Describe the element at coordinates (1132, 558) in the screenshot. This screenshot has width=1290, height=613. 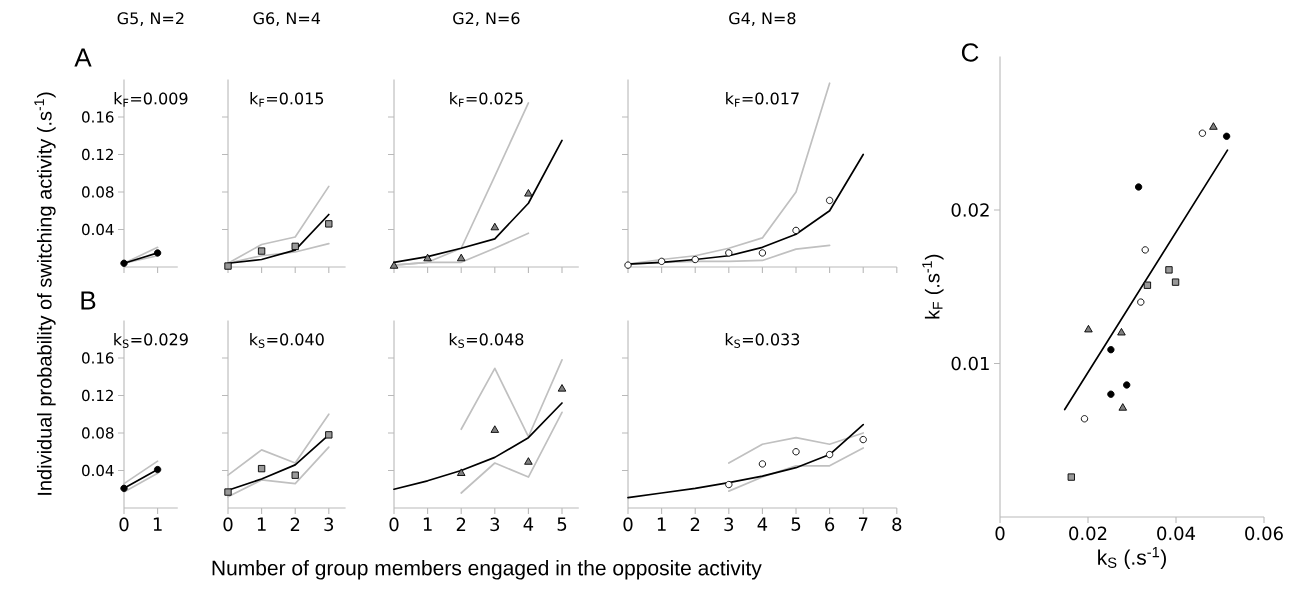
I see `x-axis-title: k$_{S}$ (.s$^{-1}$)` at that location.